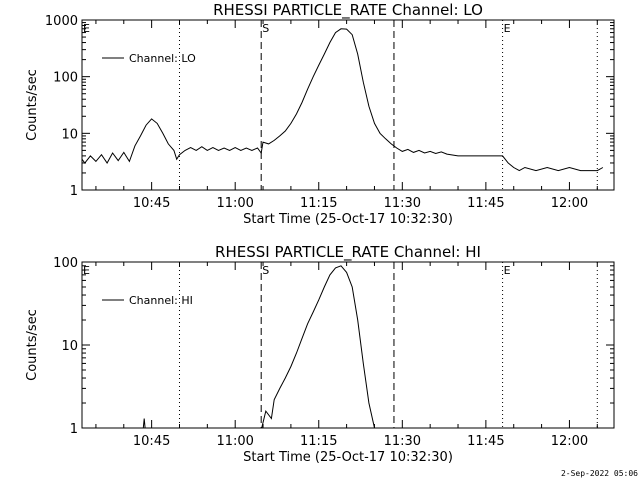  Describe the element at coordinates (348, 10) in the screenshot. I see `chart-title: RHESSI PARTICLE_RATE Channel: LO` at that location.